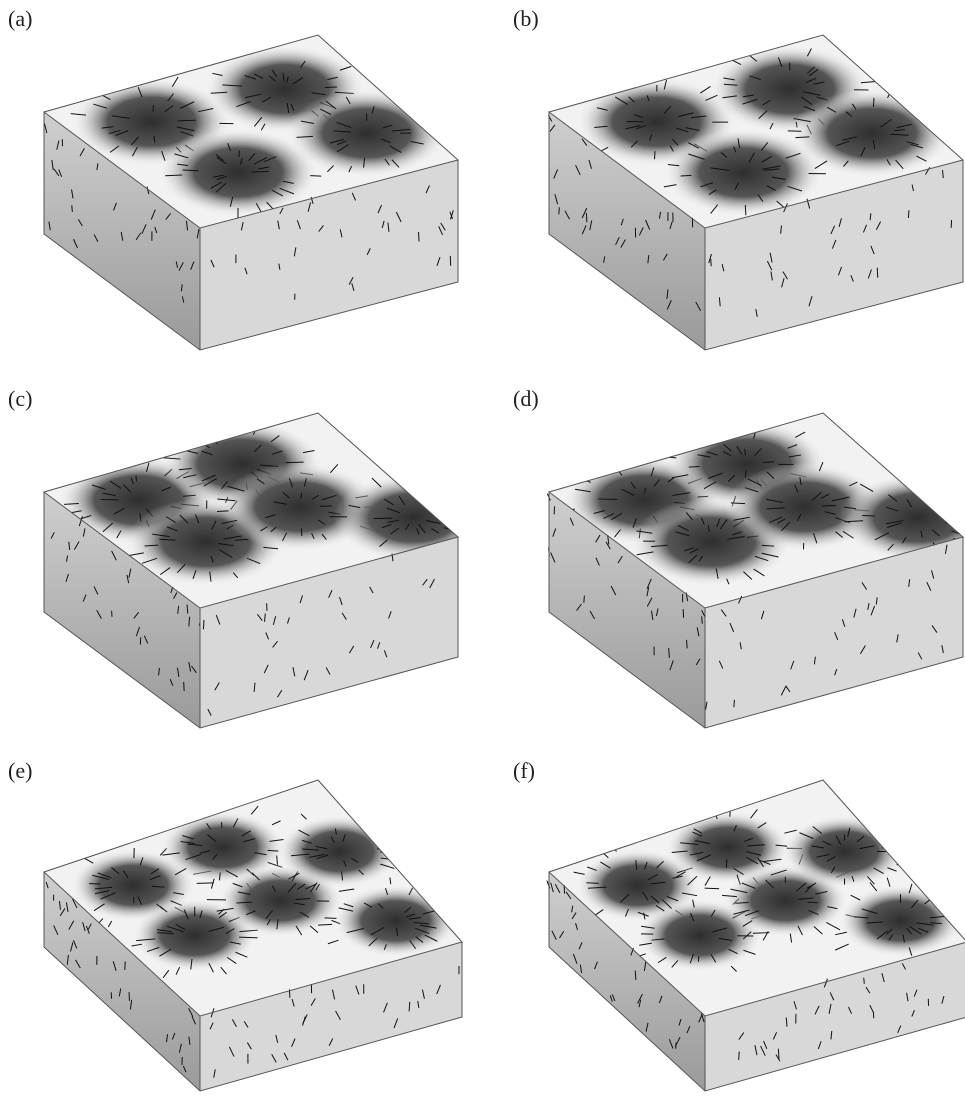  I want to click on convection-box-e, so click(230, 921).